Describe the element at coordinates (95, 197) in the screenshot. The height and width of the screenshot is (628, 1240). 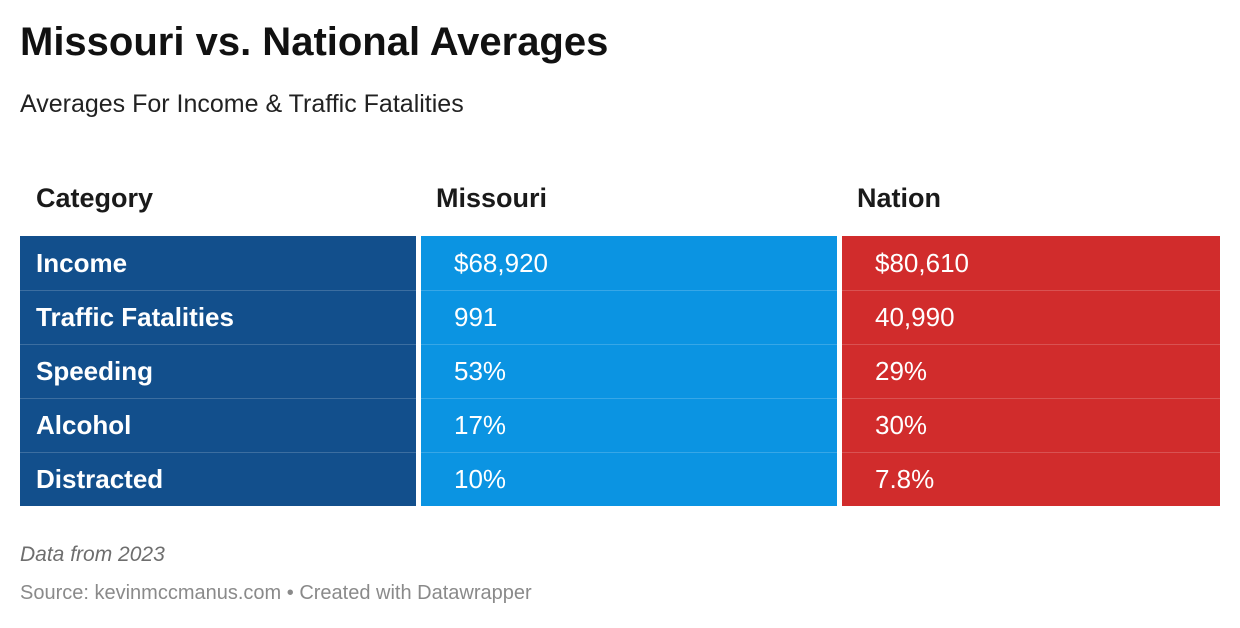
I see `column-header-category: Category` at that location.